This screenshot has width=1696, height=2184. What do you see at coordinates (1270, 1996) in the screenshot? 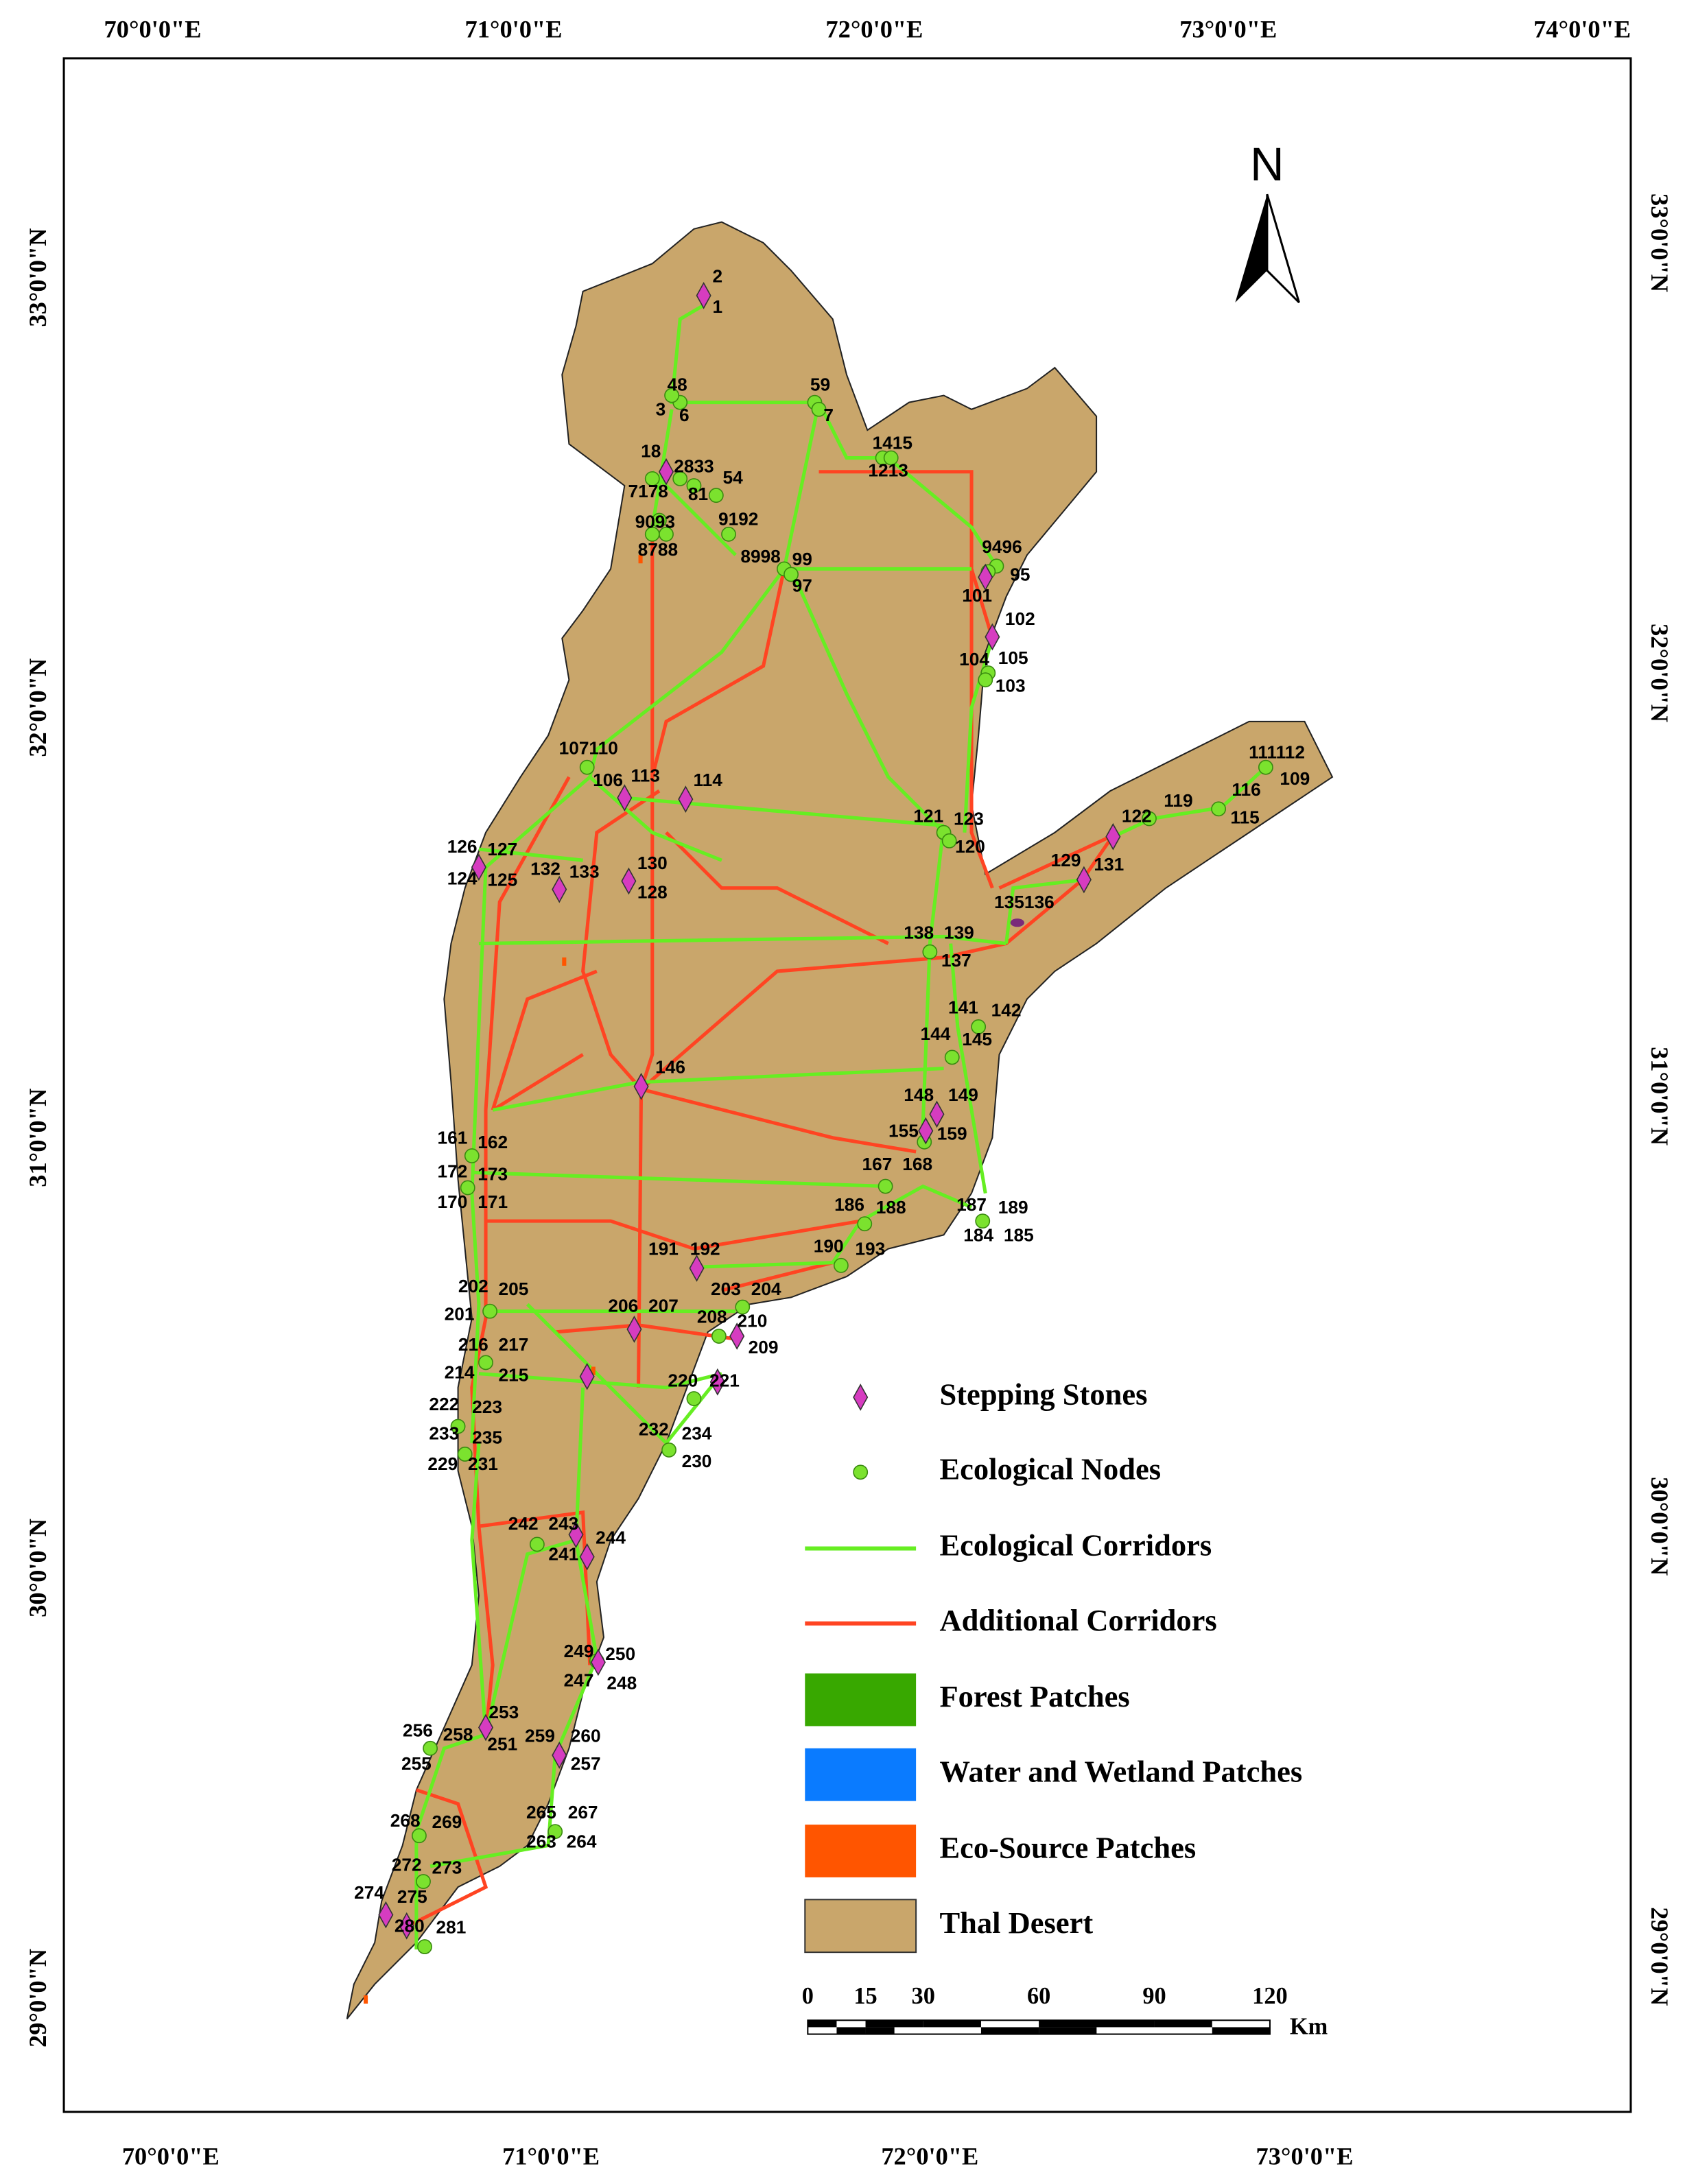
I see `scale-bar-label: 120` at bounding box center [1270, 1996].